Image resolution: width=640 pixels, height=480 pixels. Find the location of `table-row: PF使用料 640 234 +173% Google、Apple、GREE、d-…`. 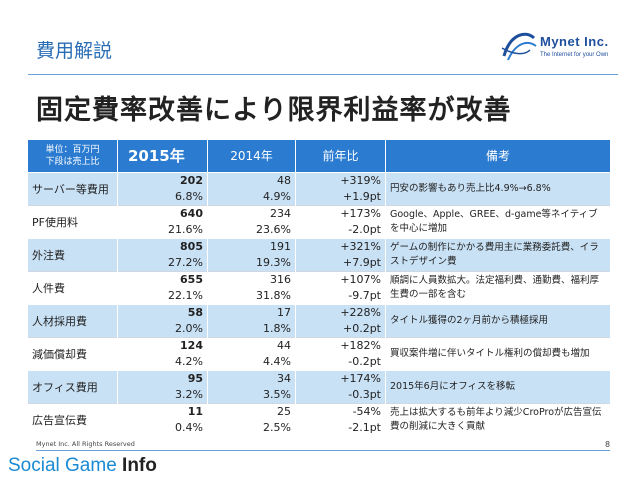

table-row: PF使用料 640 234 +173% Google、Apple、GREE、d-… is located at coordinates (319, 221).